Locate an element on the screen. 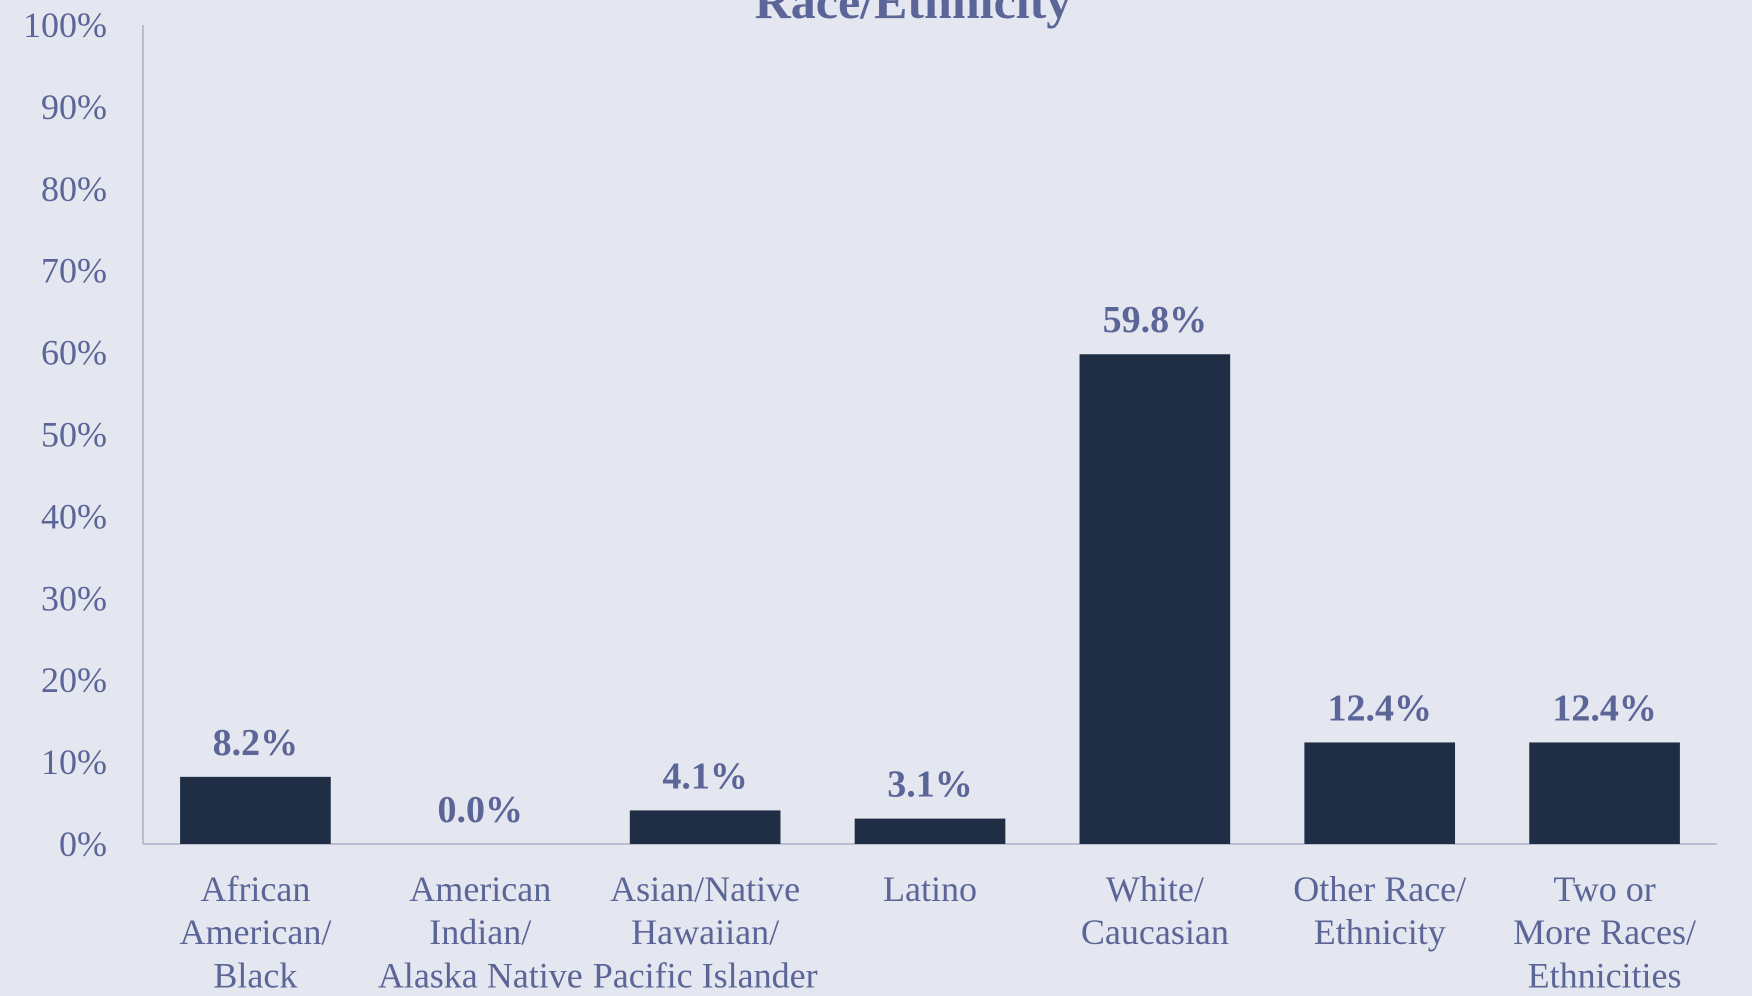 The width and height of the screenshot is (1752, 996). y-tick-label: 70% is located at coordinates (74, 271).